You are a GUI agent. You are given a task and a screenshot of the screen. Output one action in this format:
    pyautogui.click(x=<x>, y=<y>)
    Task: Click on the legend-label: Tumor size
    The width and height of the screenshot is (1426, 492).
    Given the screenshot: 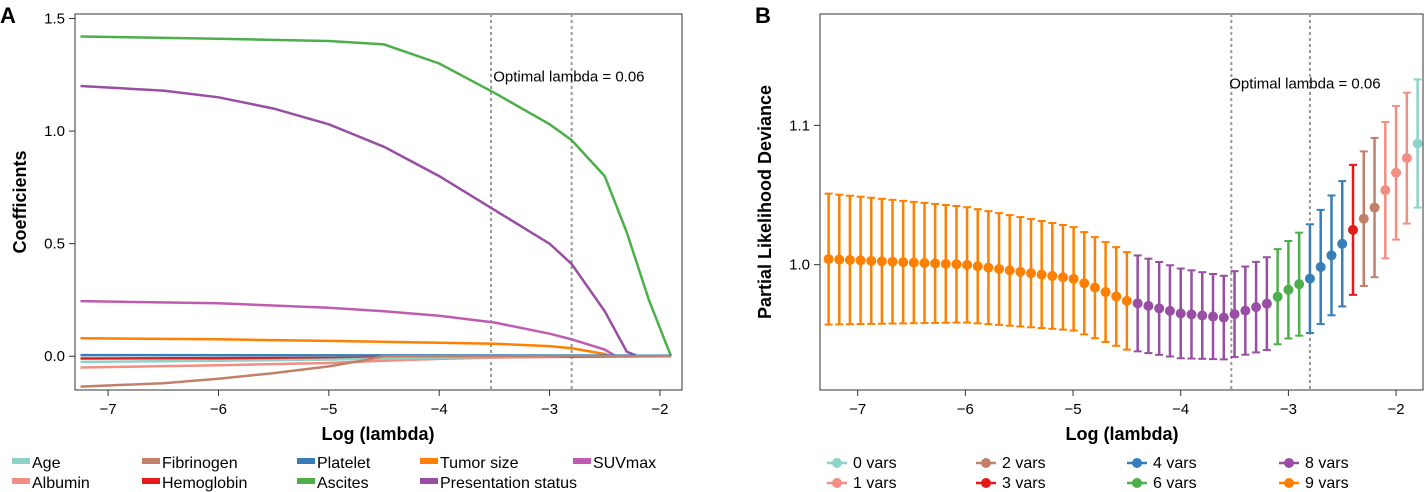 What is the action you would take?
    pyautogui.click(x=479, y=463)
    